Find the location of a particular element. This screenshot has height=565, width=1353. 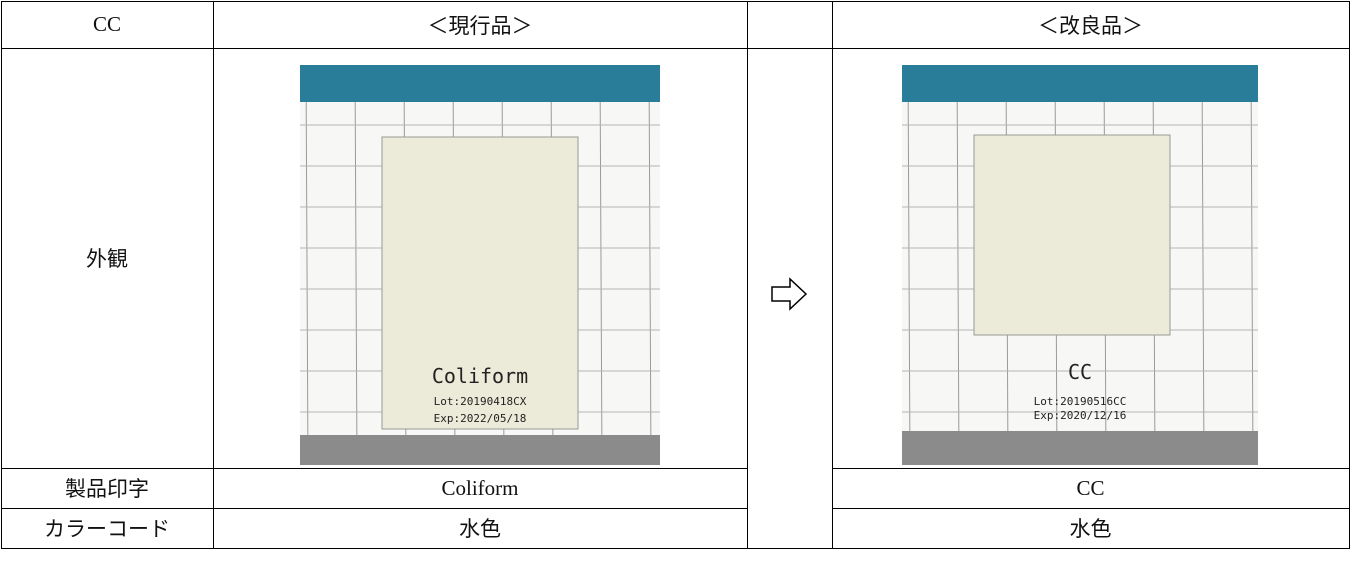

print-lot: Lot:20190516CC is located at coordinates (1080, 401).